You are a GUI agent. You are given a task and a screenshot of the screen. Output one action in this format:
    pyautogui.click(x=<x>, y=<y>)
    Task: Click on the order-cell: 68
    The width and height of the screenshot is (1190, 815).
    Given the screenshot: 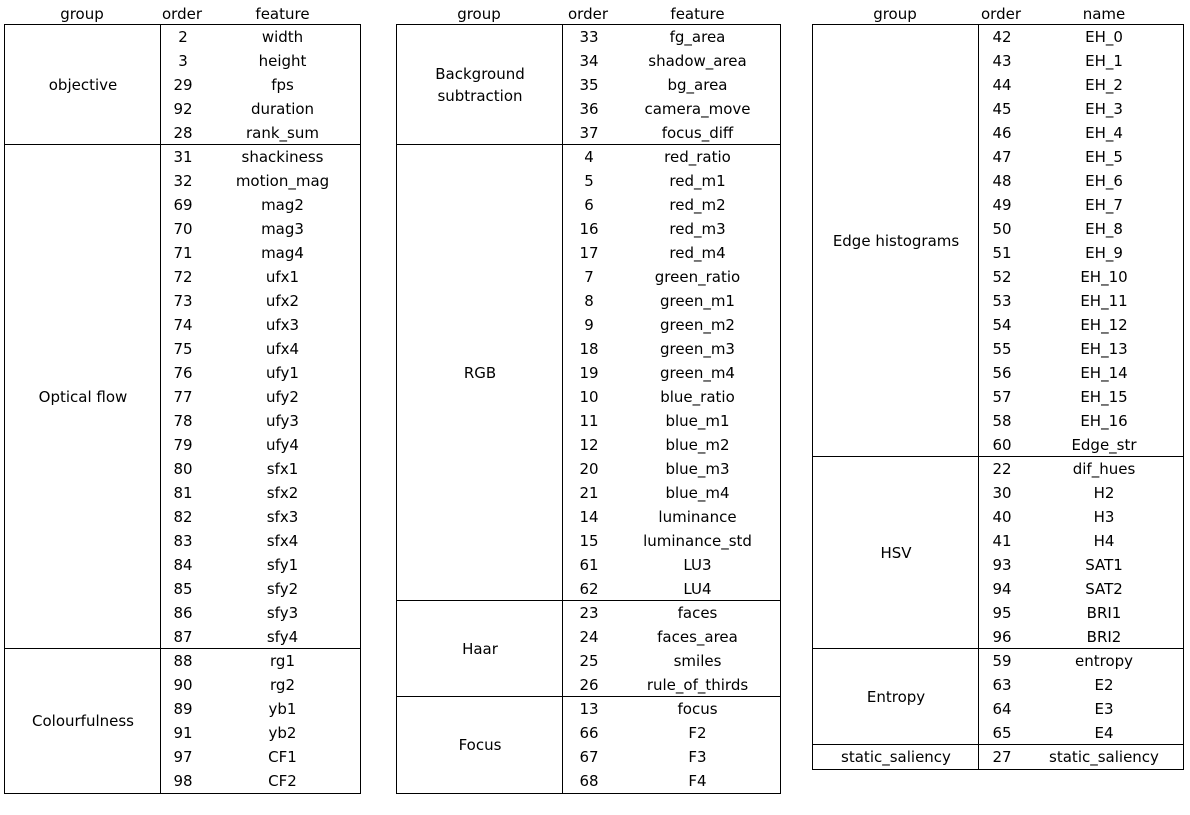 What is the action you would take?
    pyautogui.click(x=589, y=781)
    